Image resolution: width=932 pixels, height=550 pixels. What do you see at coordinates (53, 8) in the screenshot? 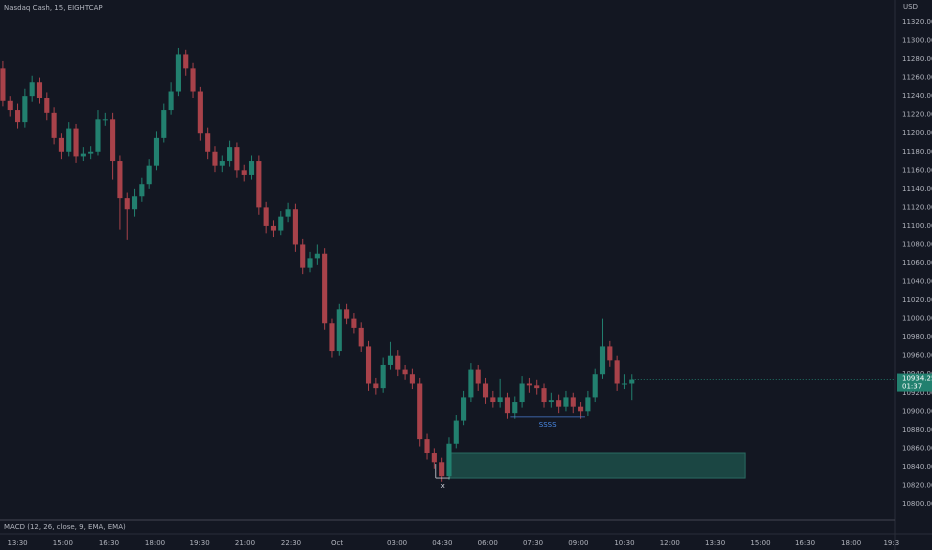
I see `chart-title: Nasdaq Cash, 15, EIGHTCAP` at bounding box center [53, 8].